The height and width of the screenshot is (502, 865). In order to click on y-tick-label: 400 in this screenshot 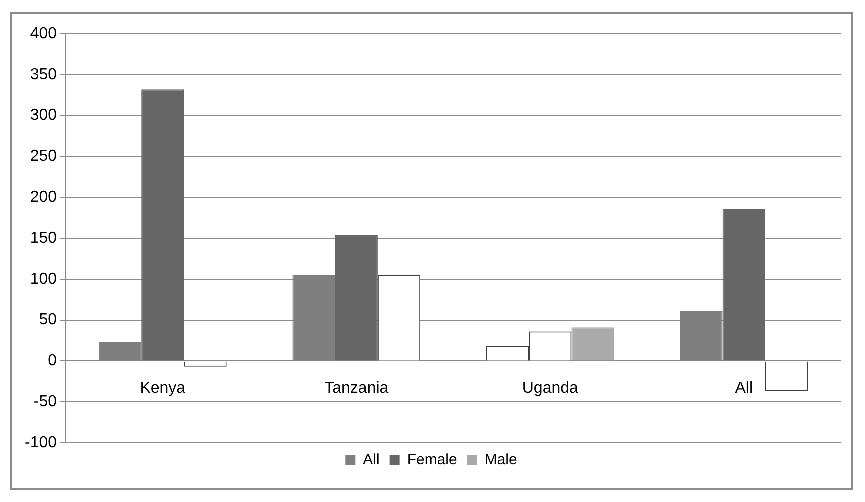, I will do `click(44, 33)`.